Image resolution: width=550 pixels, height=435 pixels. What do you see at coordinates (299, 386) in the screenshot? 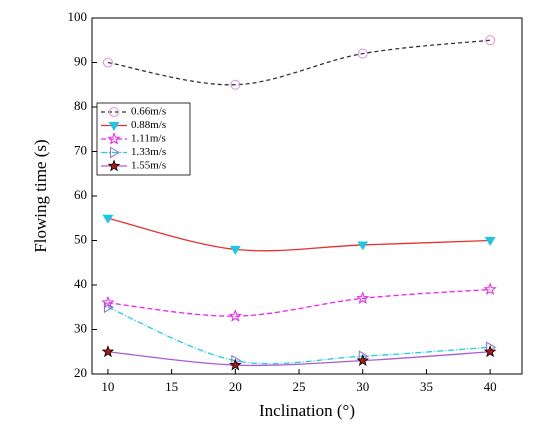
I see `x-tick-label: 25` at bounding box center [299, 386].